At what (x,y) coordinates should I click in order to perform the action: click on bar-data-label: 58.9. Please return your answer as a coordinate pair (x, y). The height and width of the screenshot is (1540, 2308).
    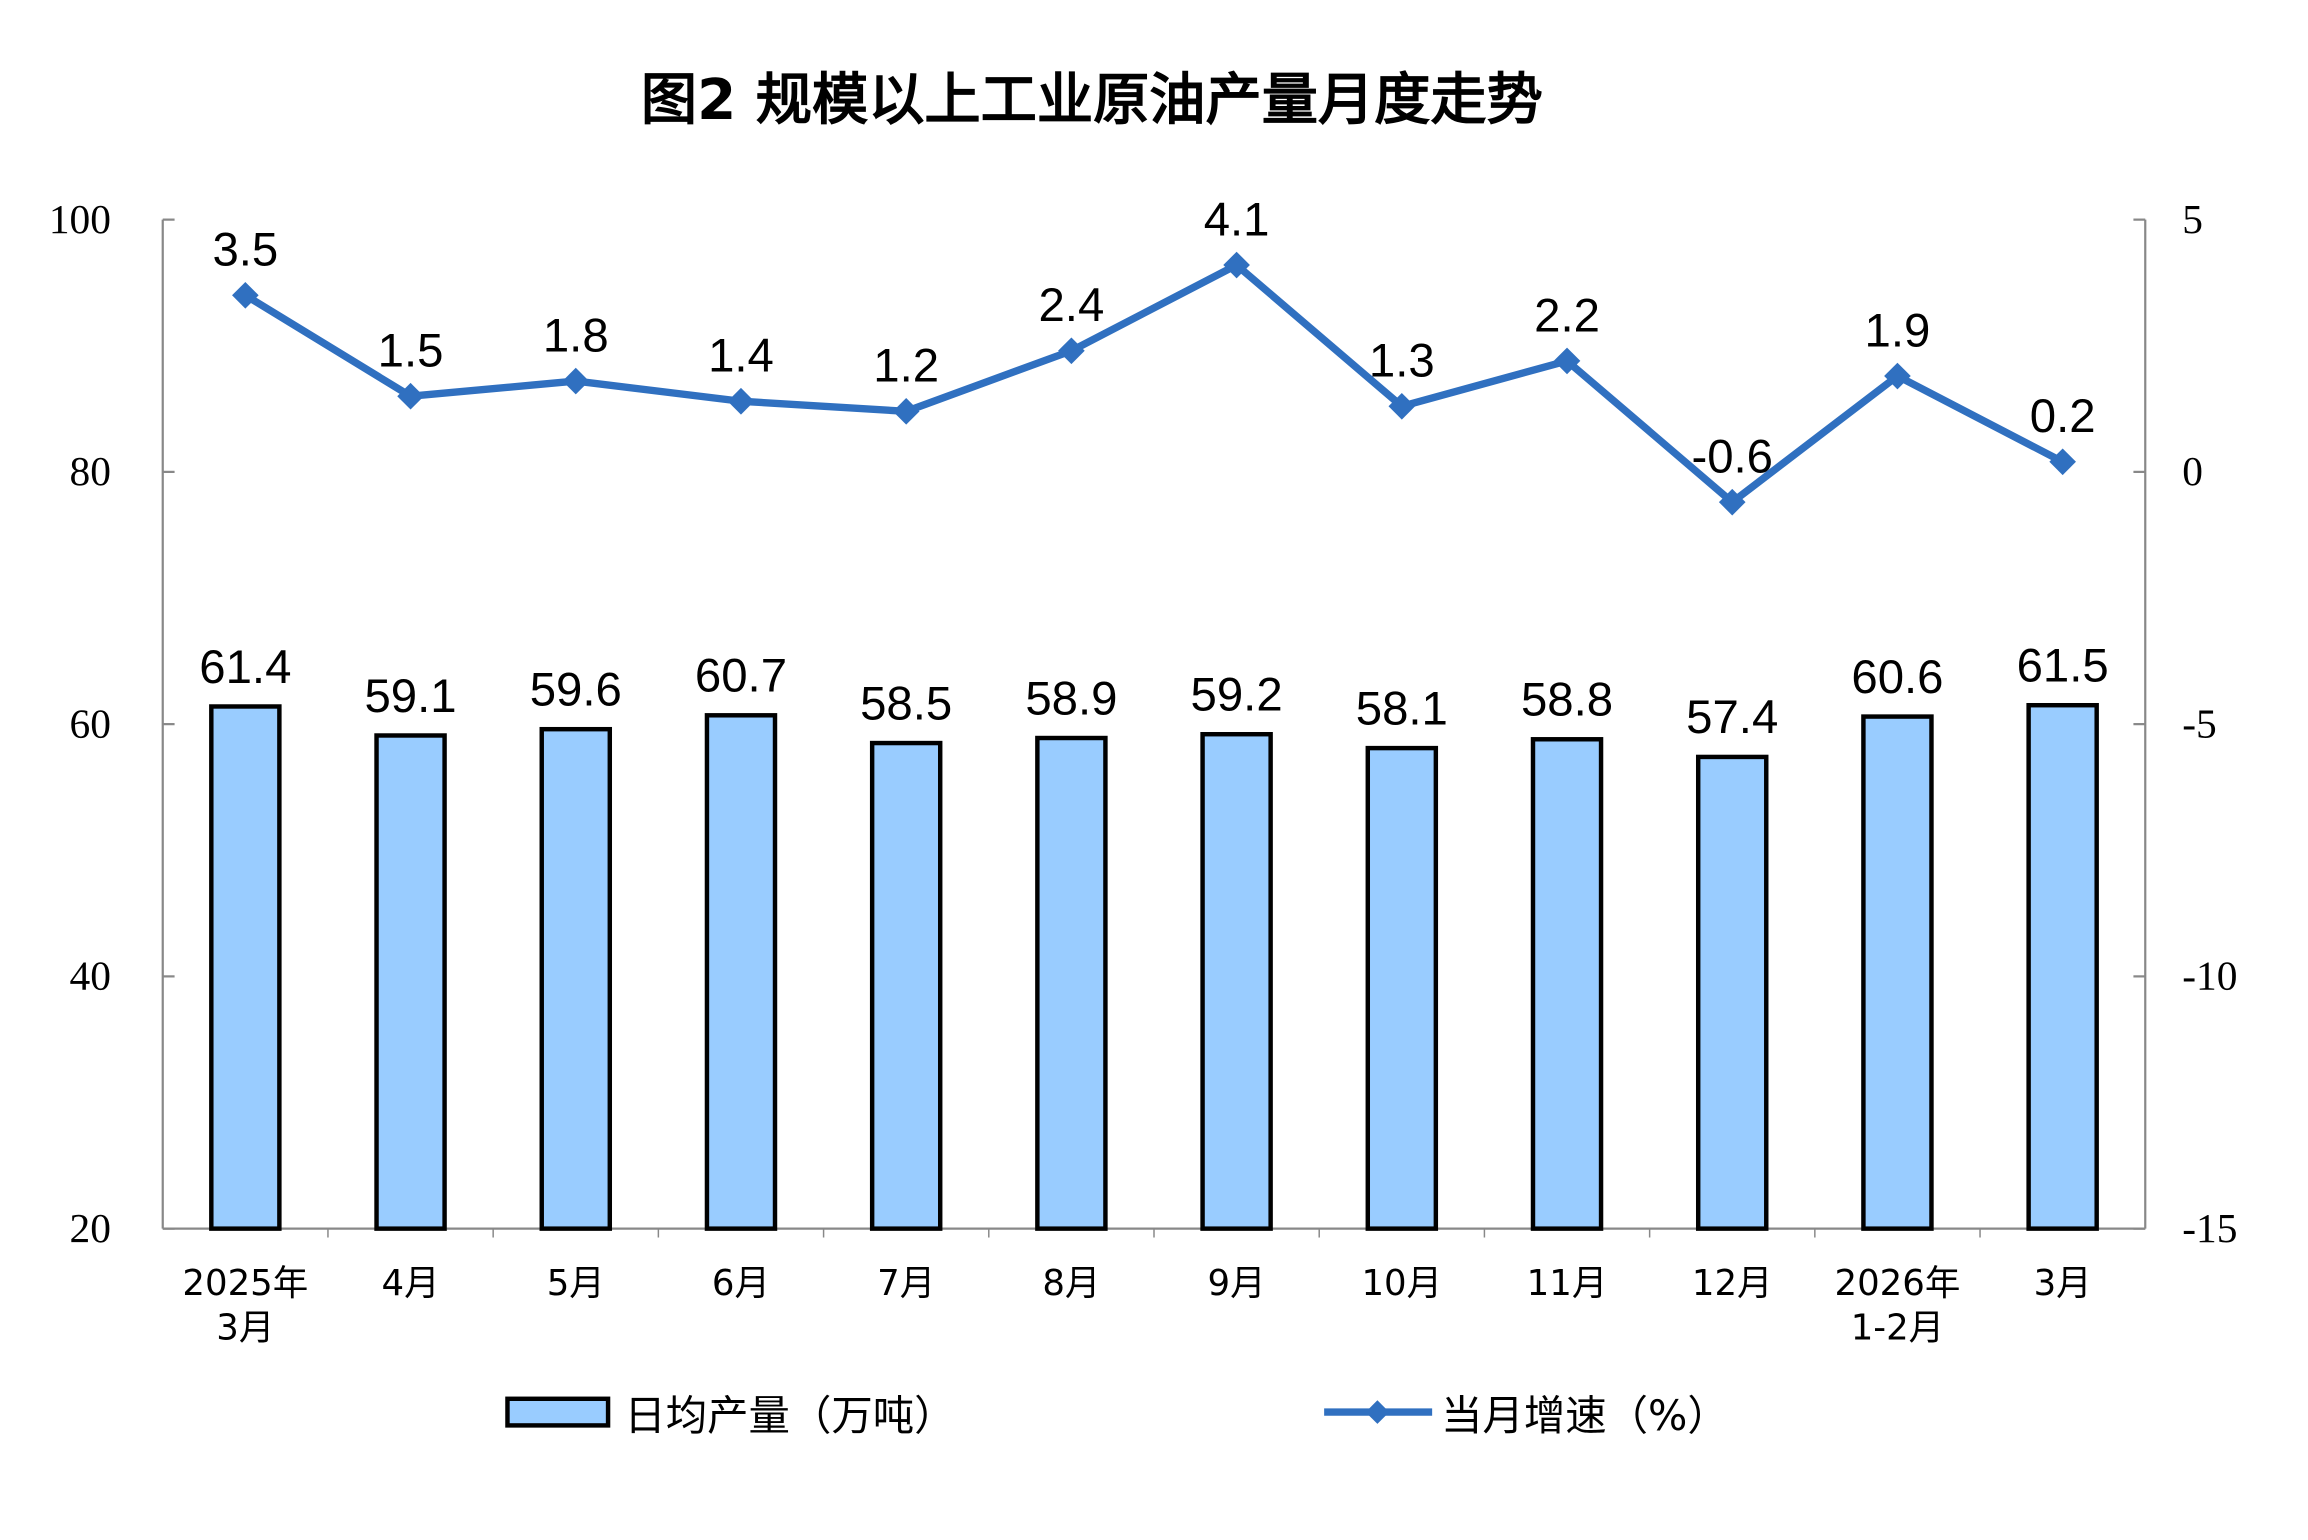
    Looking at the image, I should click on (1071, 698).